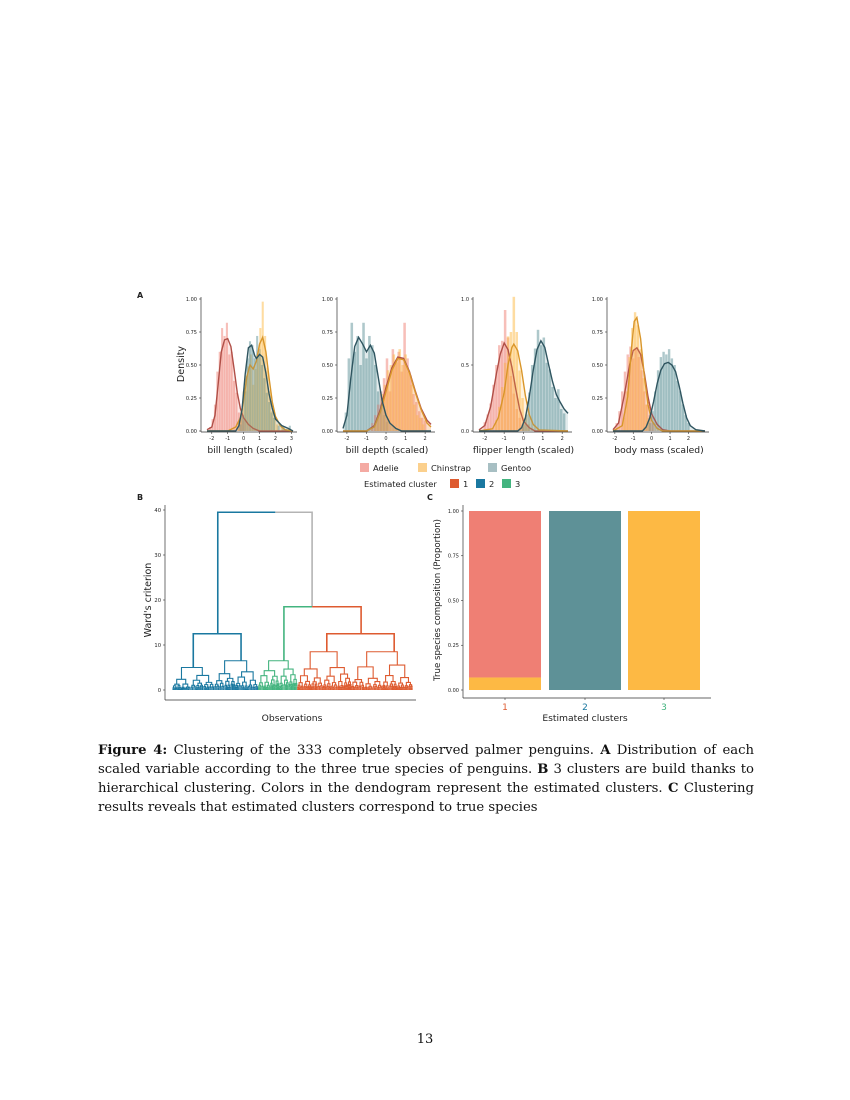 This screenshot has height=1100, width=850. What do you see at coordinates (664, 708) in the screenshot?
I see `x-tick-label-3: 3` at bounding box center [664, 708].